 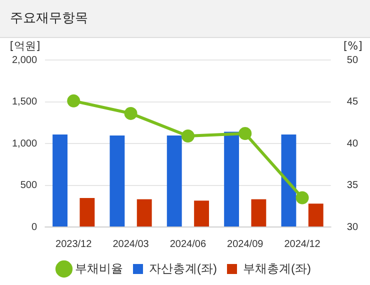 I want to click on chart-title: 주요재무항목, so click(x=185, y=19).